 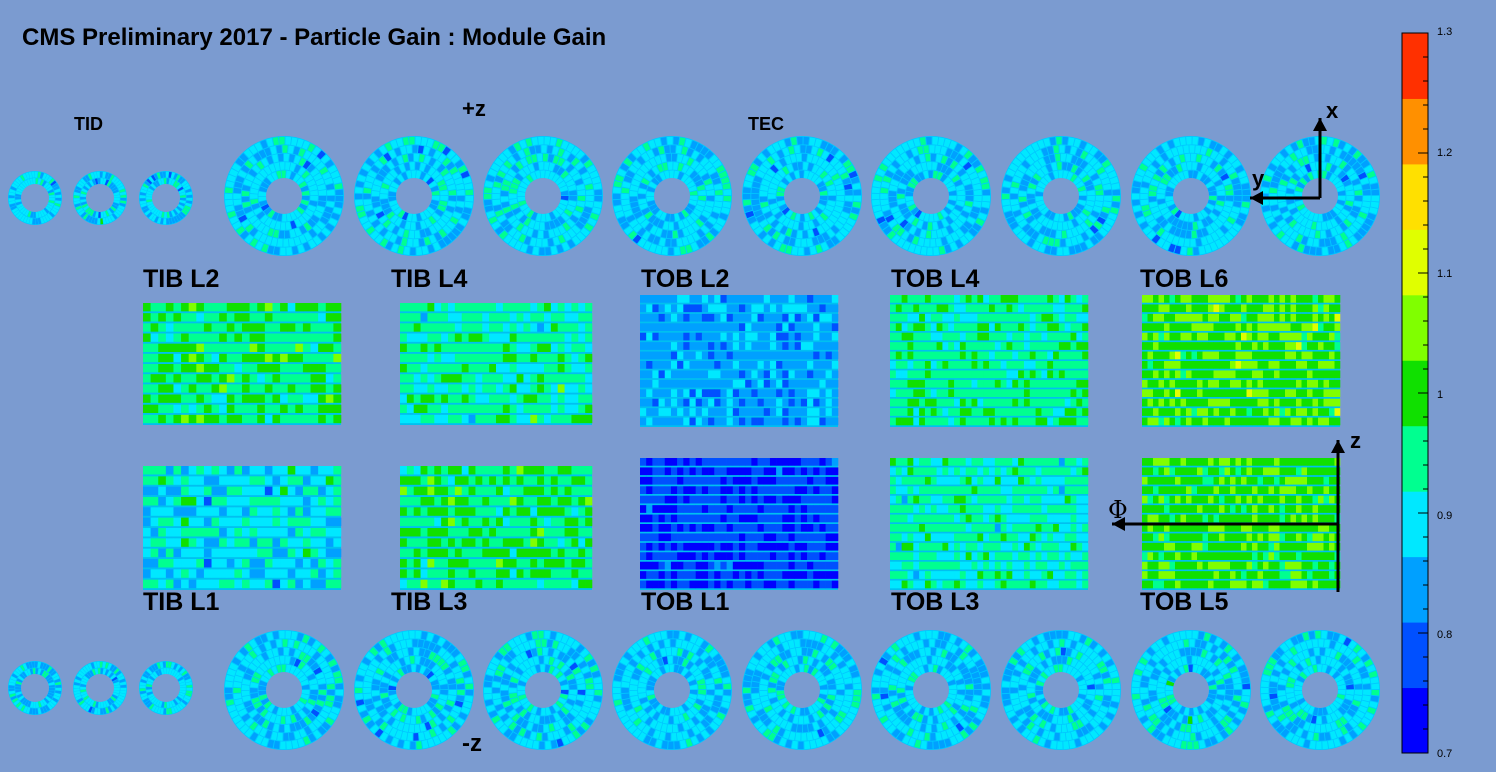 I want to click on tid-disk-top-1-hole, so click(x=35, y=198).